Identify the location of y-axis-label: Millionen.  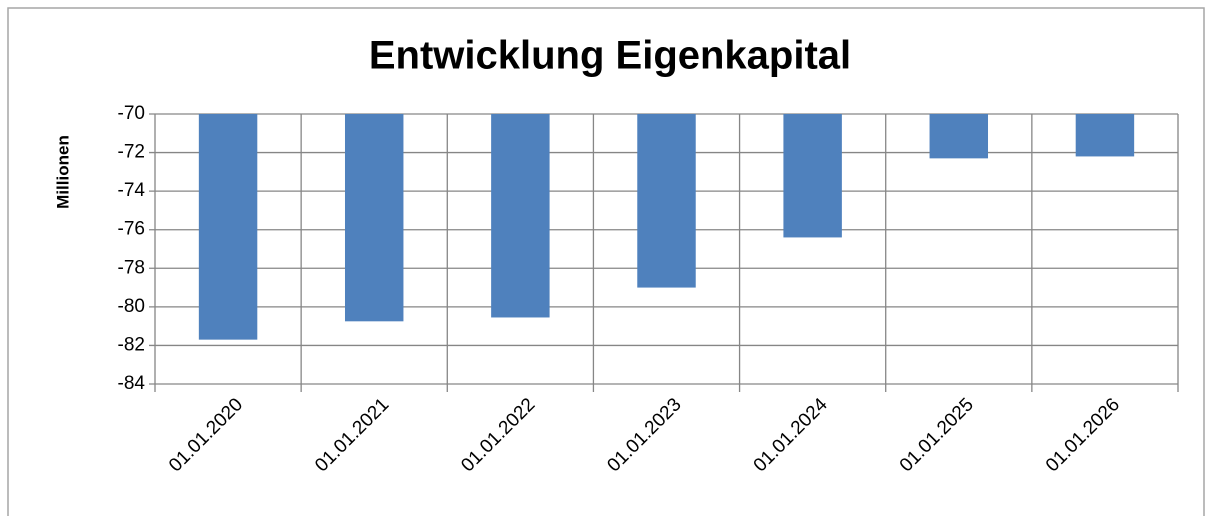
(62, 172).